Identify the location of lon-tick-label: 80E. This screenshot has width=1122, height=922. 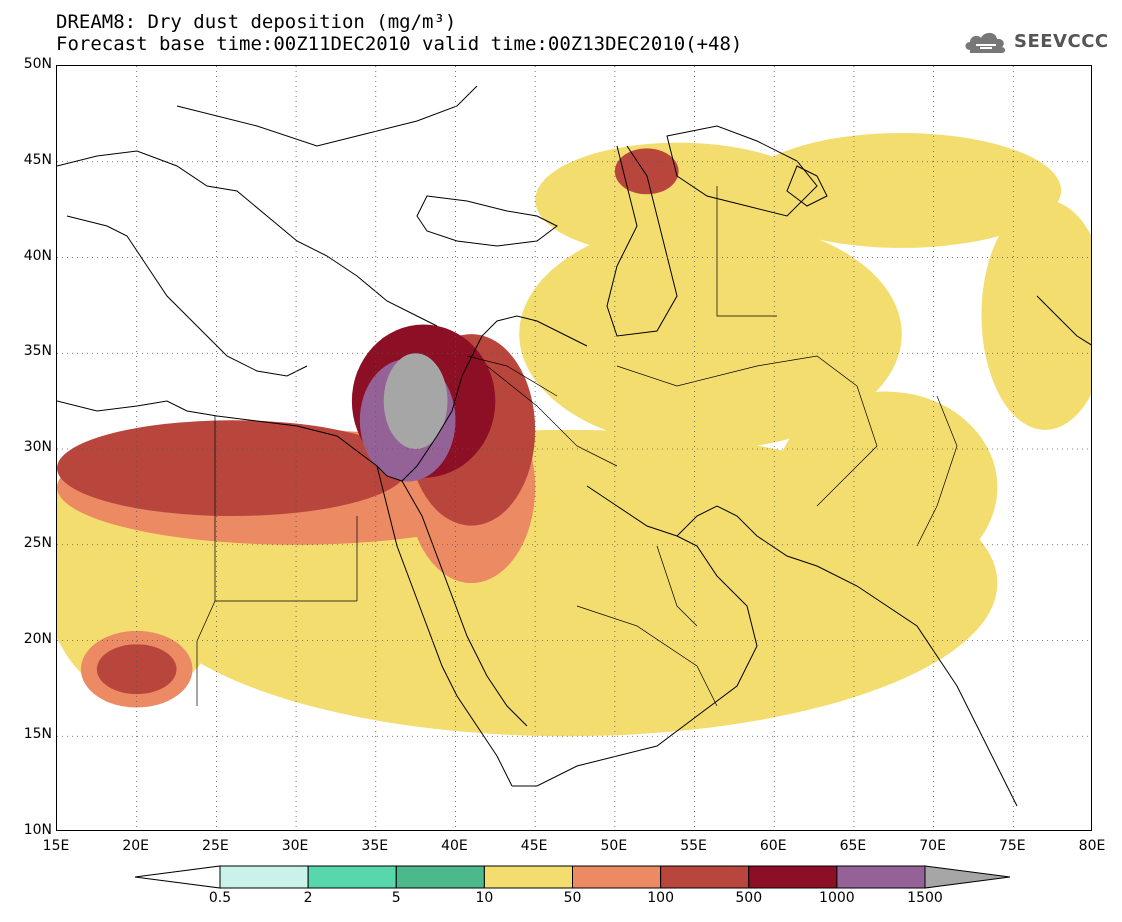
(1092, 846).